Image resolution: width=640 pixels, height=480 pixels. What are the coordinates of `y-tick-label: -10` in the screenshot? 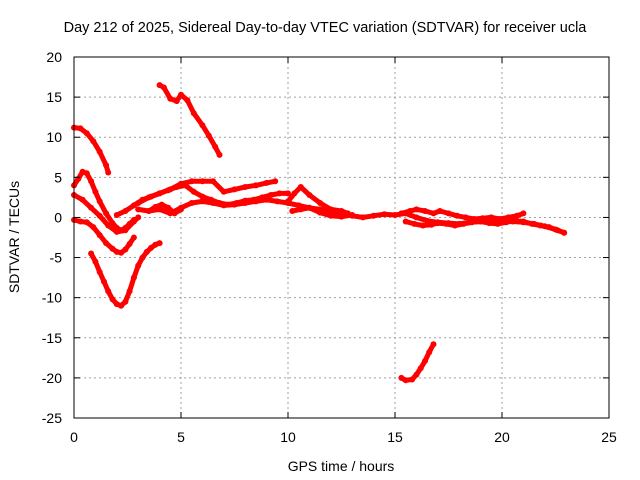 It's located at (52, 298).